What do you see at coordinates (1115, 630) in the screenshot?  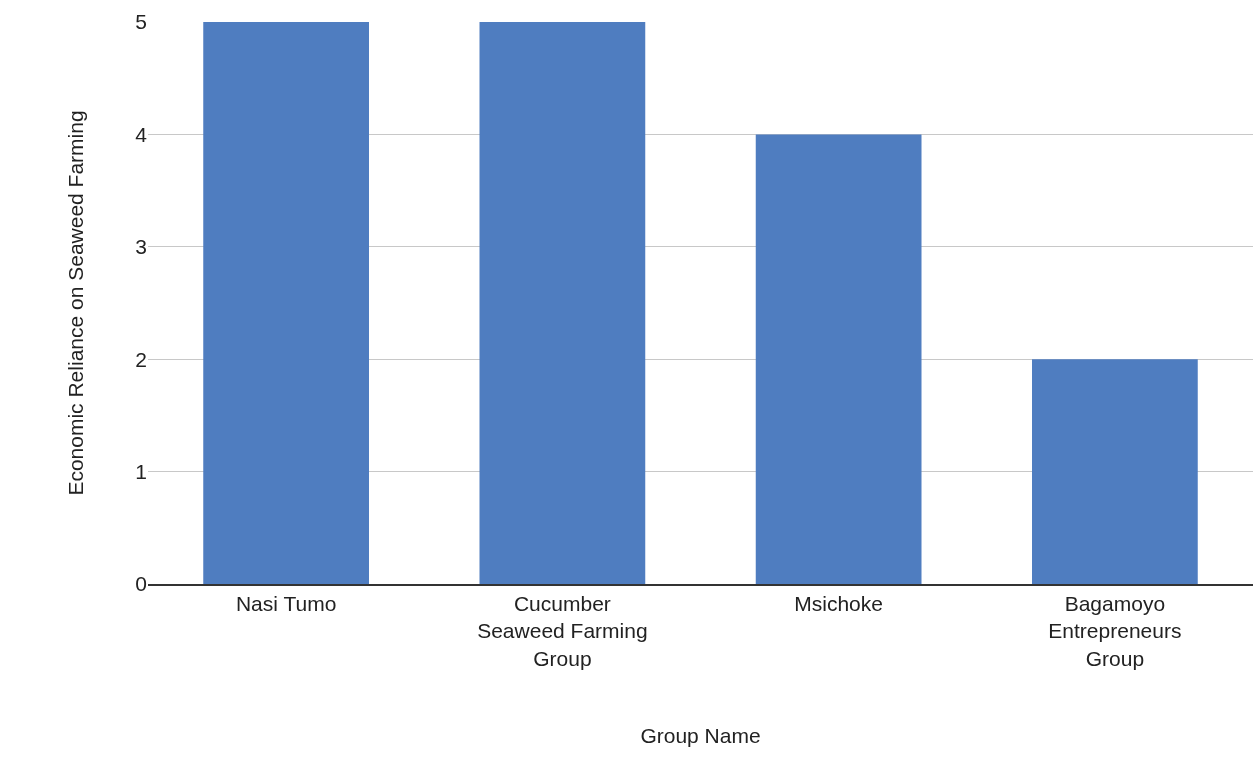 I see `x-tick-label: Bagamoyo Entrepreneurs Group` at bounding box center [1115, 630].